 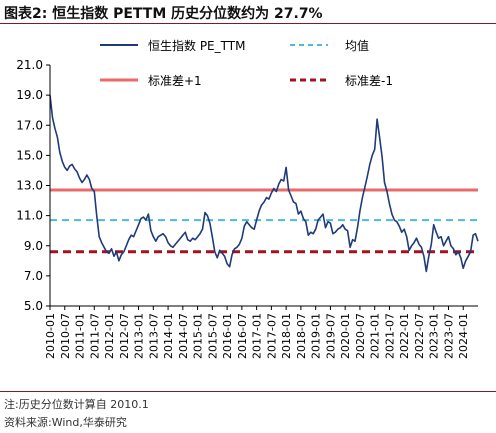 What do you see at coordinates (33, 276) in the screenshot?
I see `y-tick-label: 7.0` at bounding box center [33, 276].